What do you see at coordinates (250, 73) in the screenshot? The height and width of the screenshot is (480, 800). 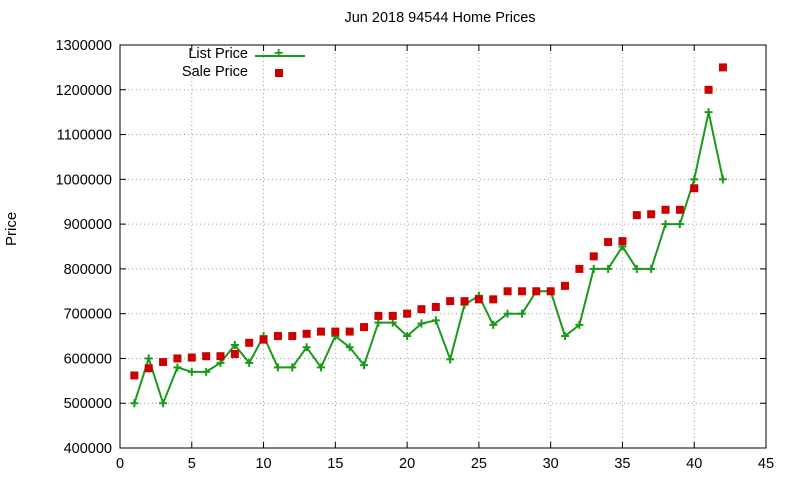 I see `legend-item-sale-price: Sale Price` at bounding box center [250, 73].